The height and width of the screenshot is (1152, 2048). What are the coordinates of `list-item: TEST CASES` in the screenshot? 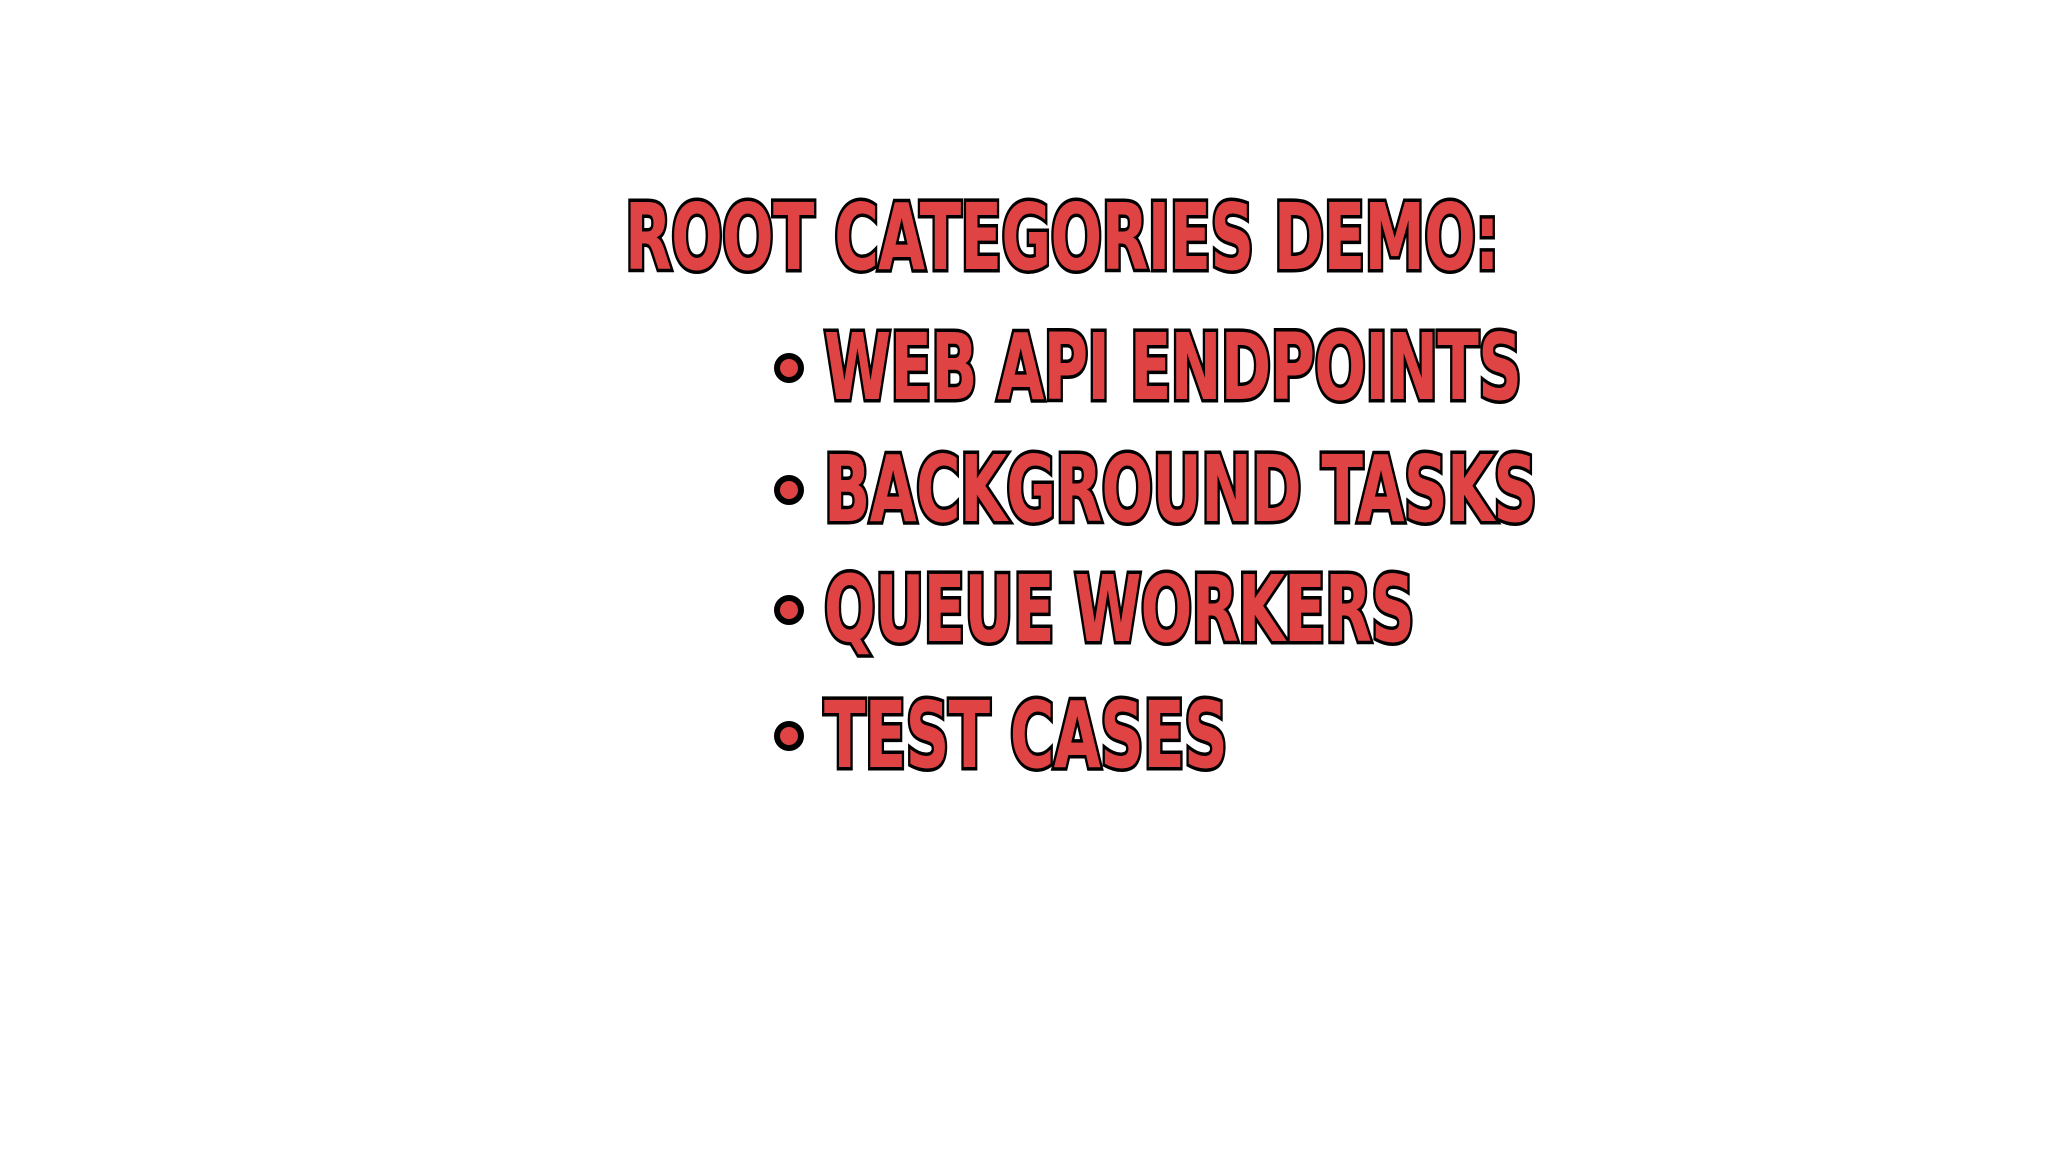 It's located at (1104, 735).